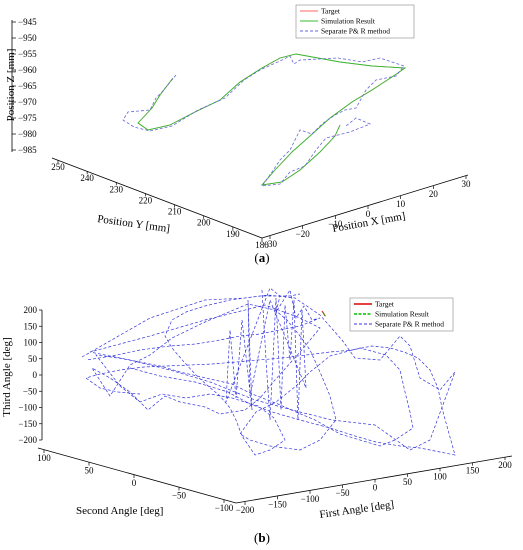 The image size is (523, 550). What do you see at coordinates (310, 499) in the screenshot?
I see `x-b-tick-label: −100` at bounding box center [310, 499].